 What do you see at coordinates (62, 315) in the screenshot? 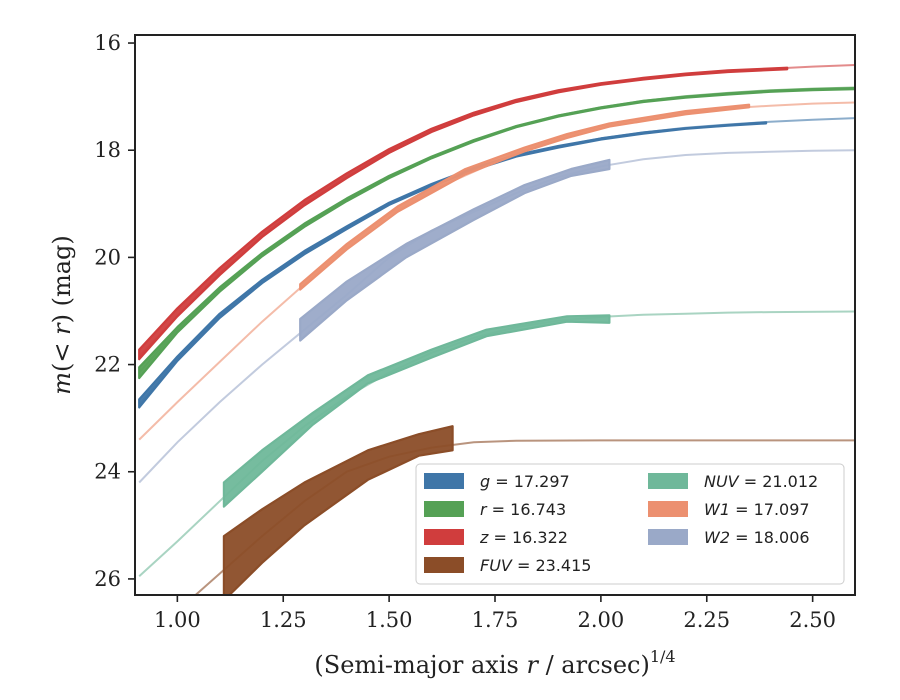
I see `y-axis-label: m(< r) (mag)` at bounding box center [62, 315].